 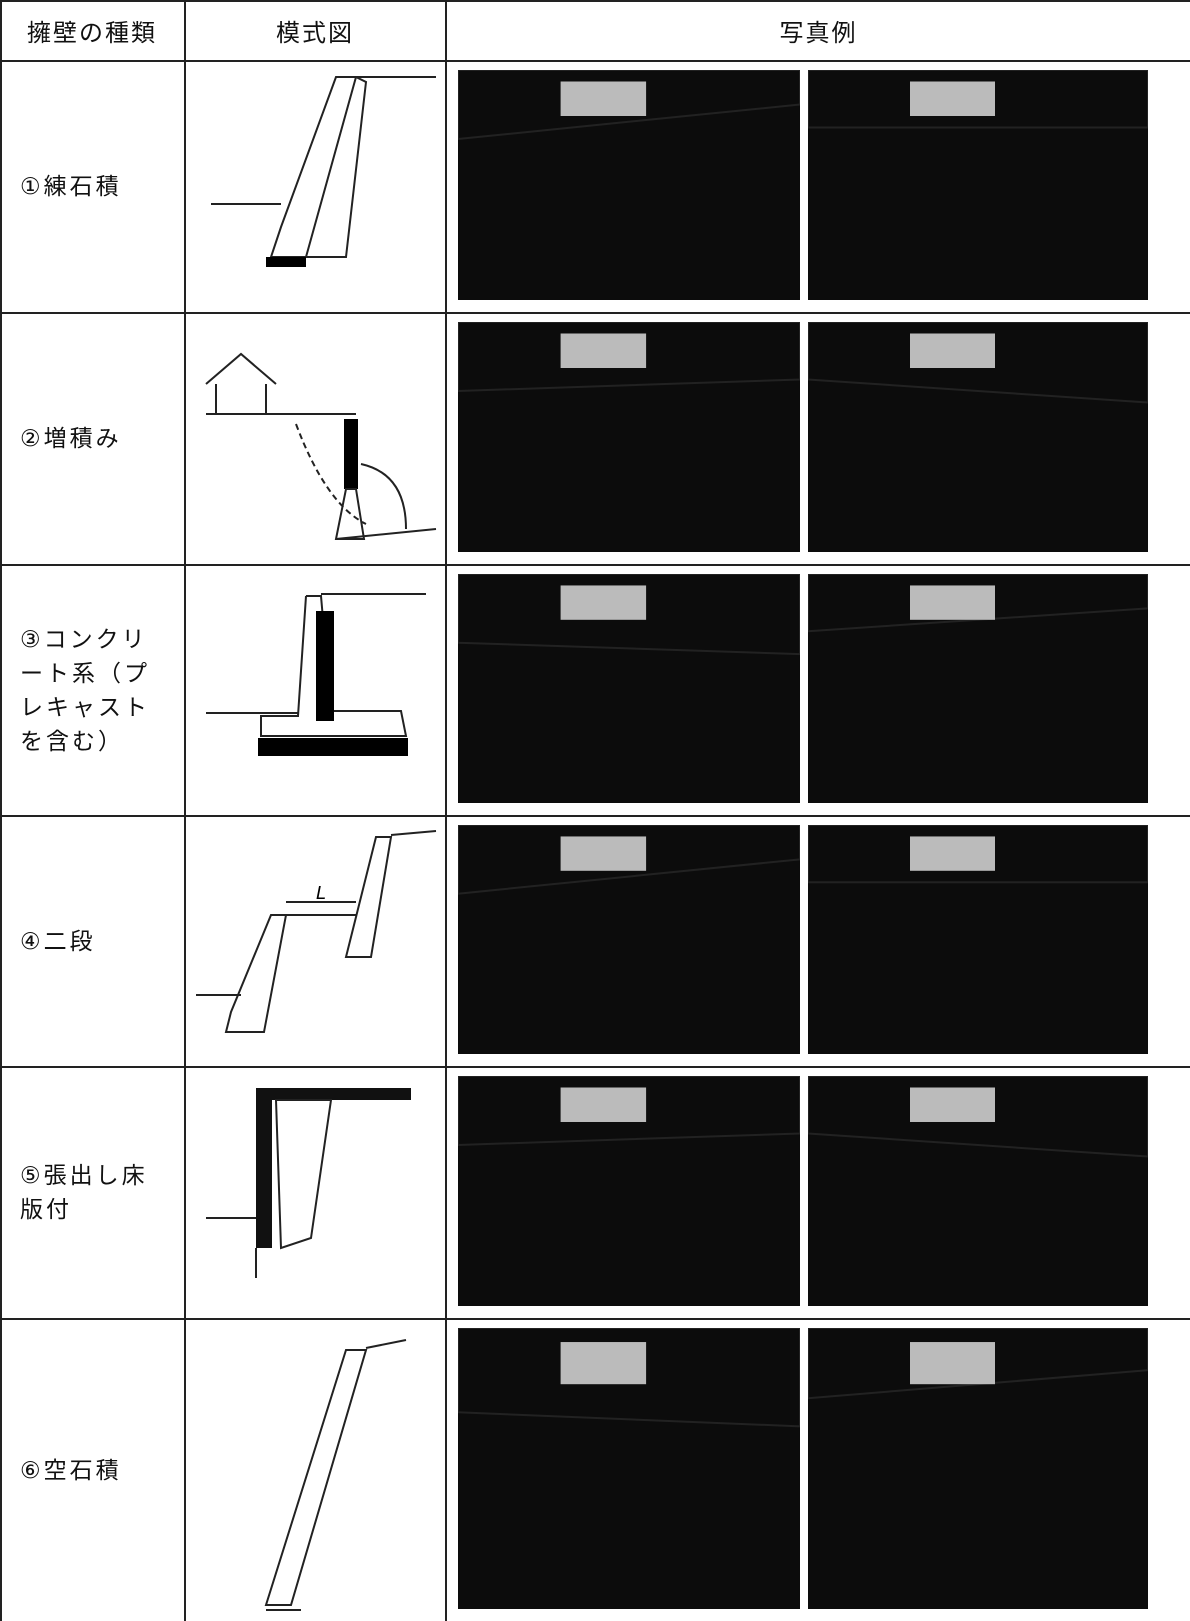 What do you see at coordinates (71, 1470) in the screenshot?
I see `wall-type: ⑥空石積` at bounding box center [71, 1470].